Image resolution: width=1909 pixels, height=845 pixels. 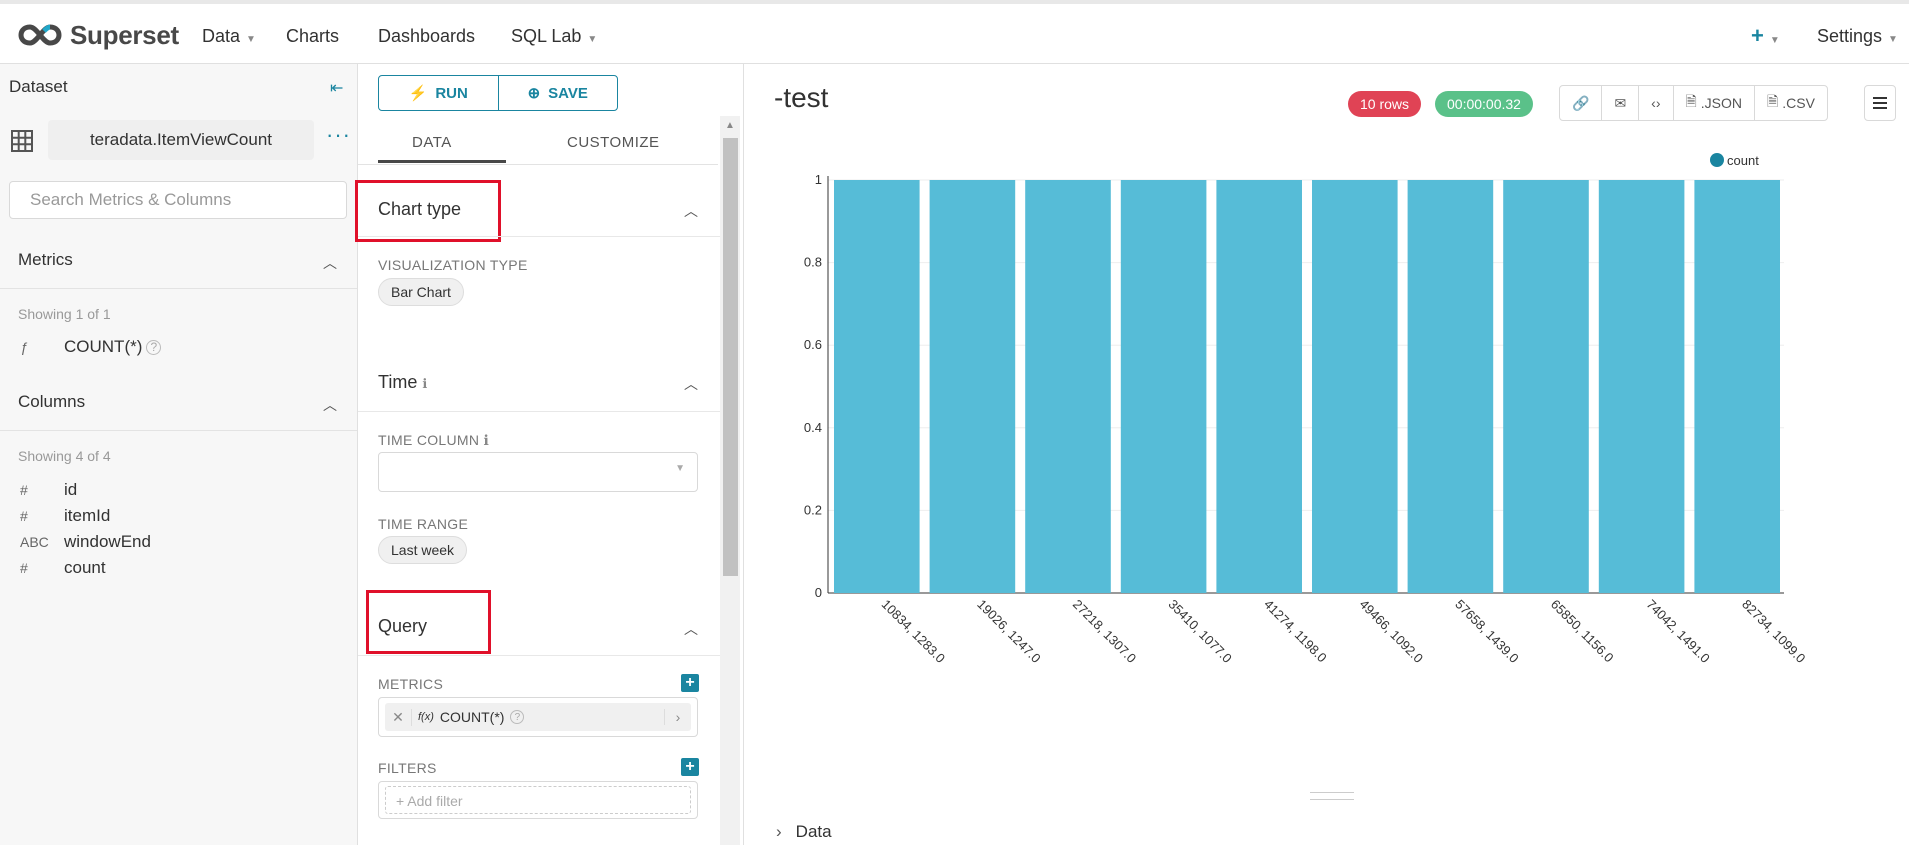 I want to click on collapse-panel-icon: ⇤, so click(x=337, y=88).